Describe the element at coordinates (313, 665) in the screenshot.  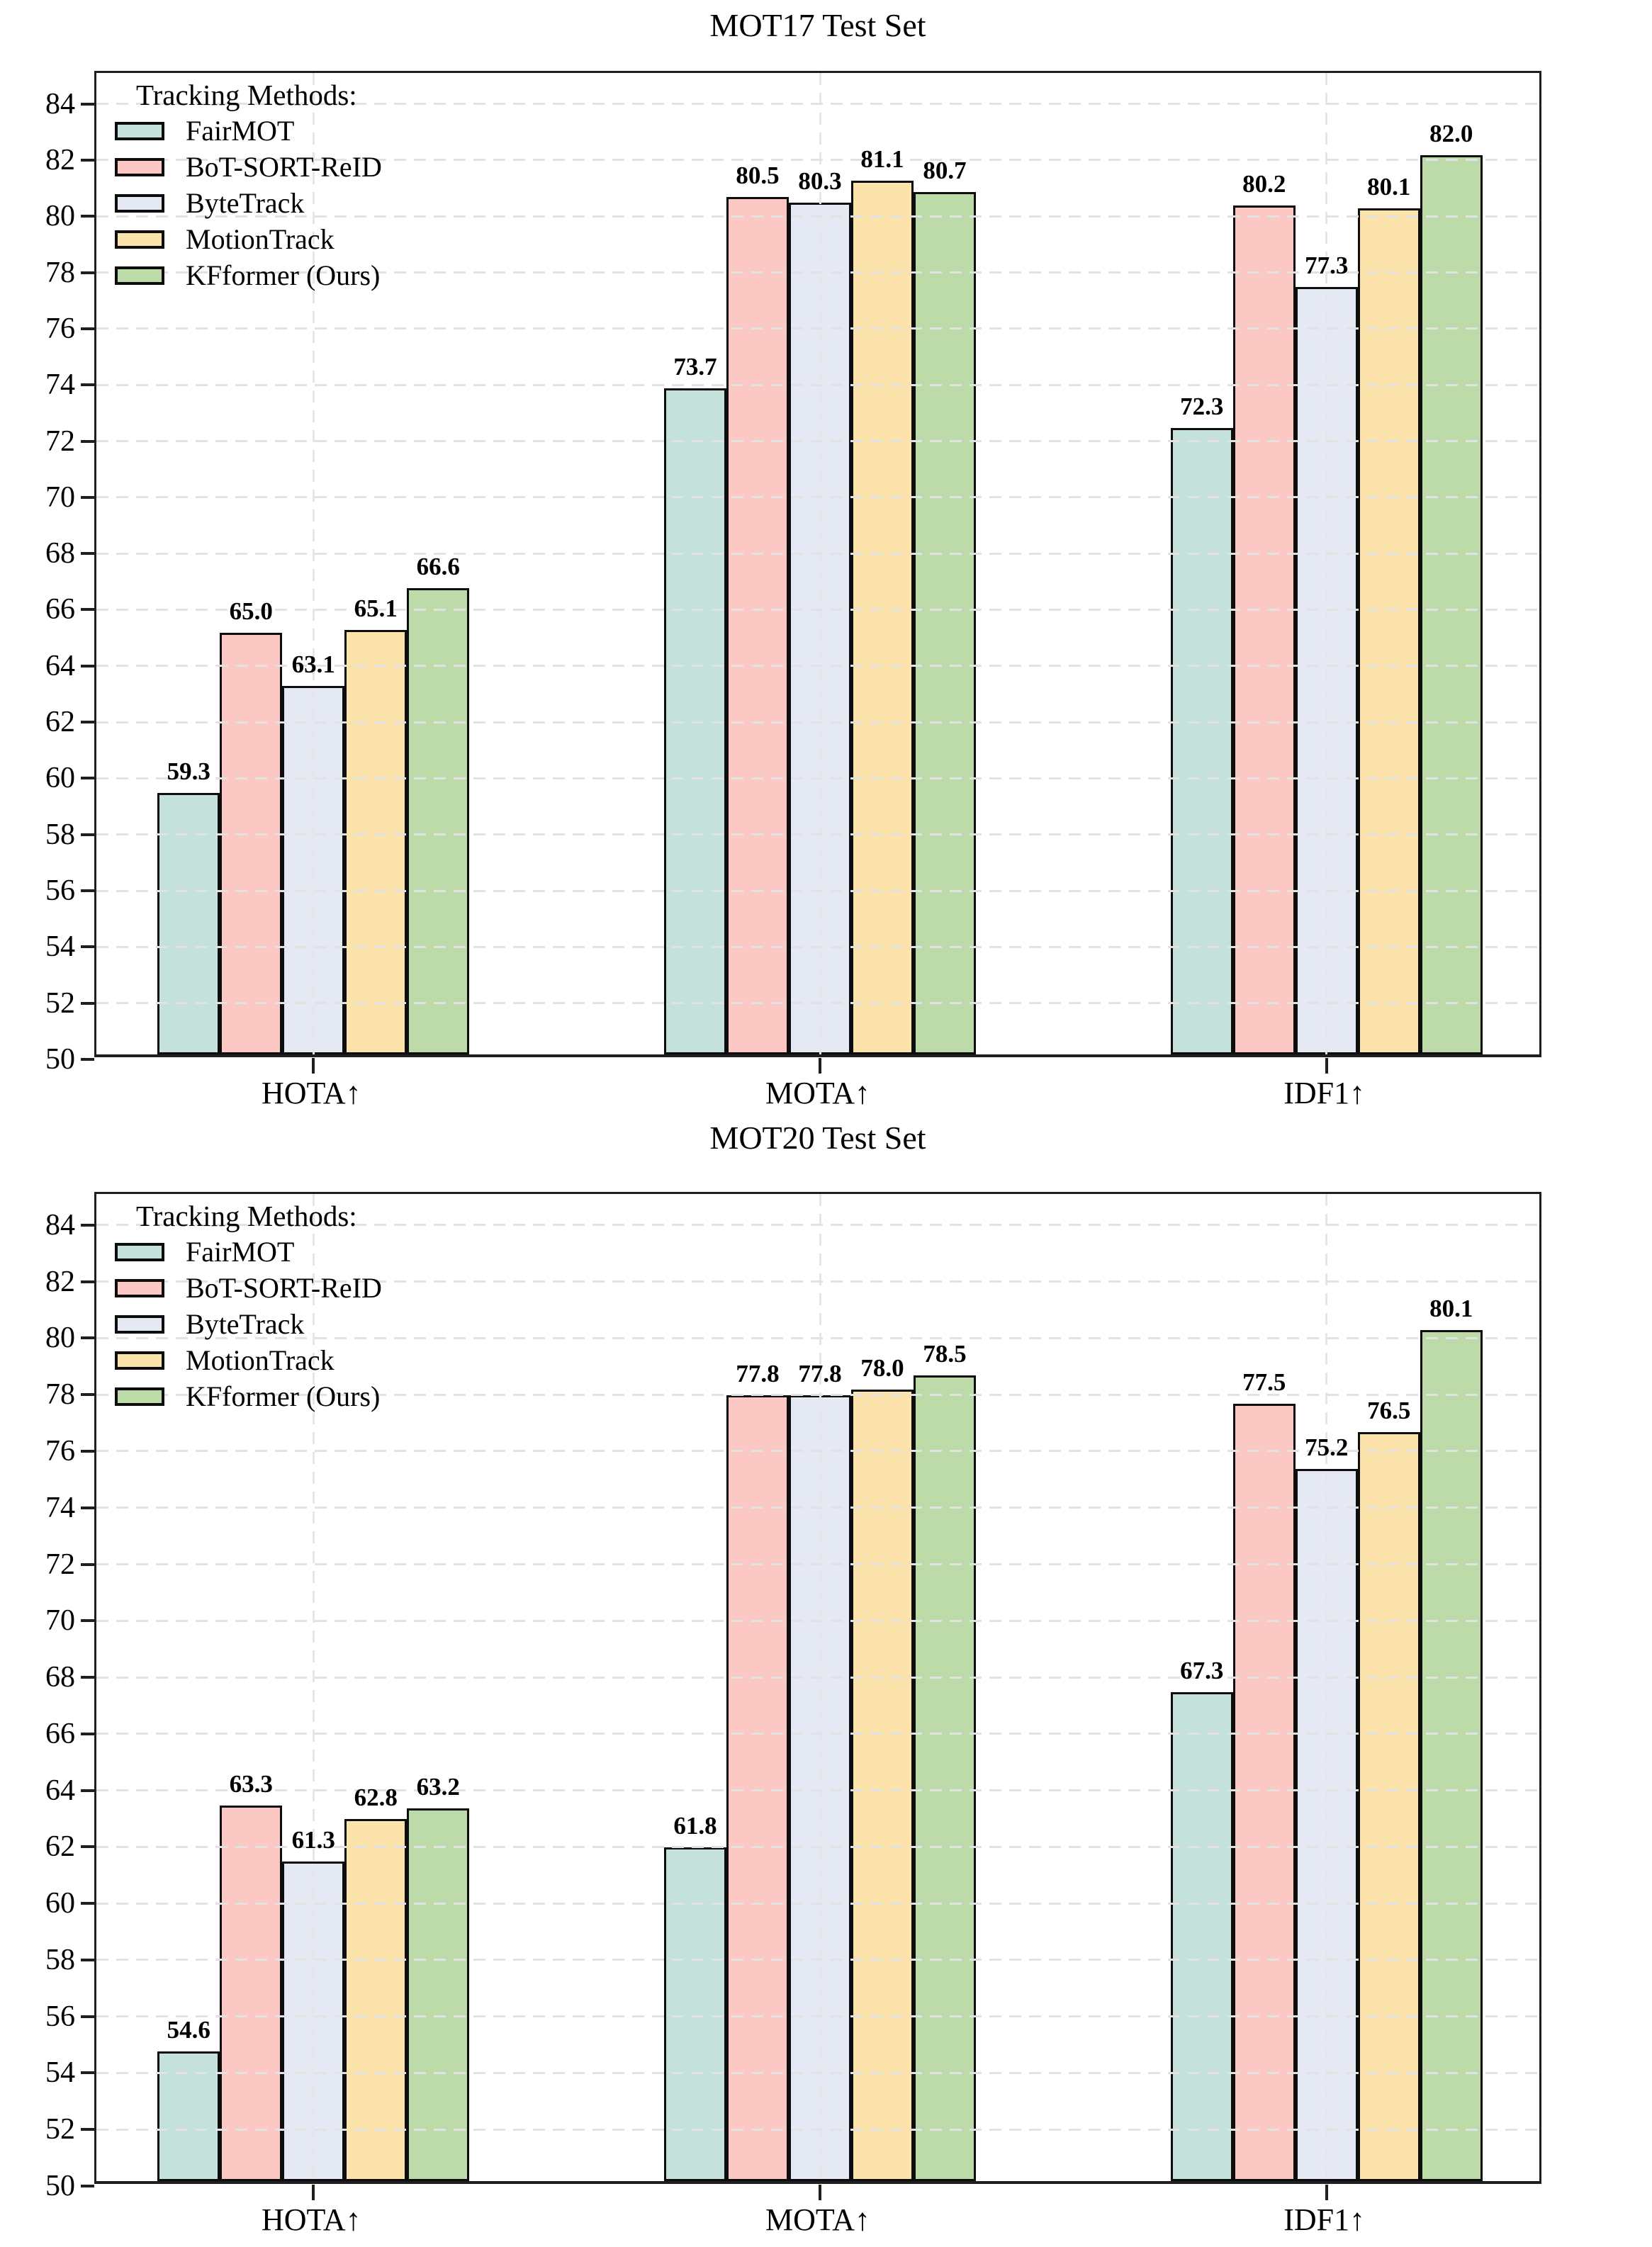
I see `bar-value-label: 63.1` at that location.